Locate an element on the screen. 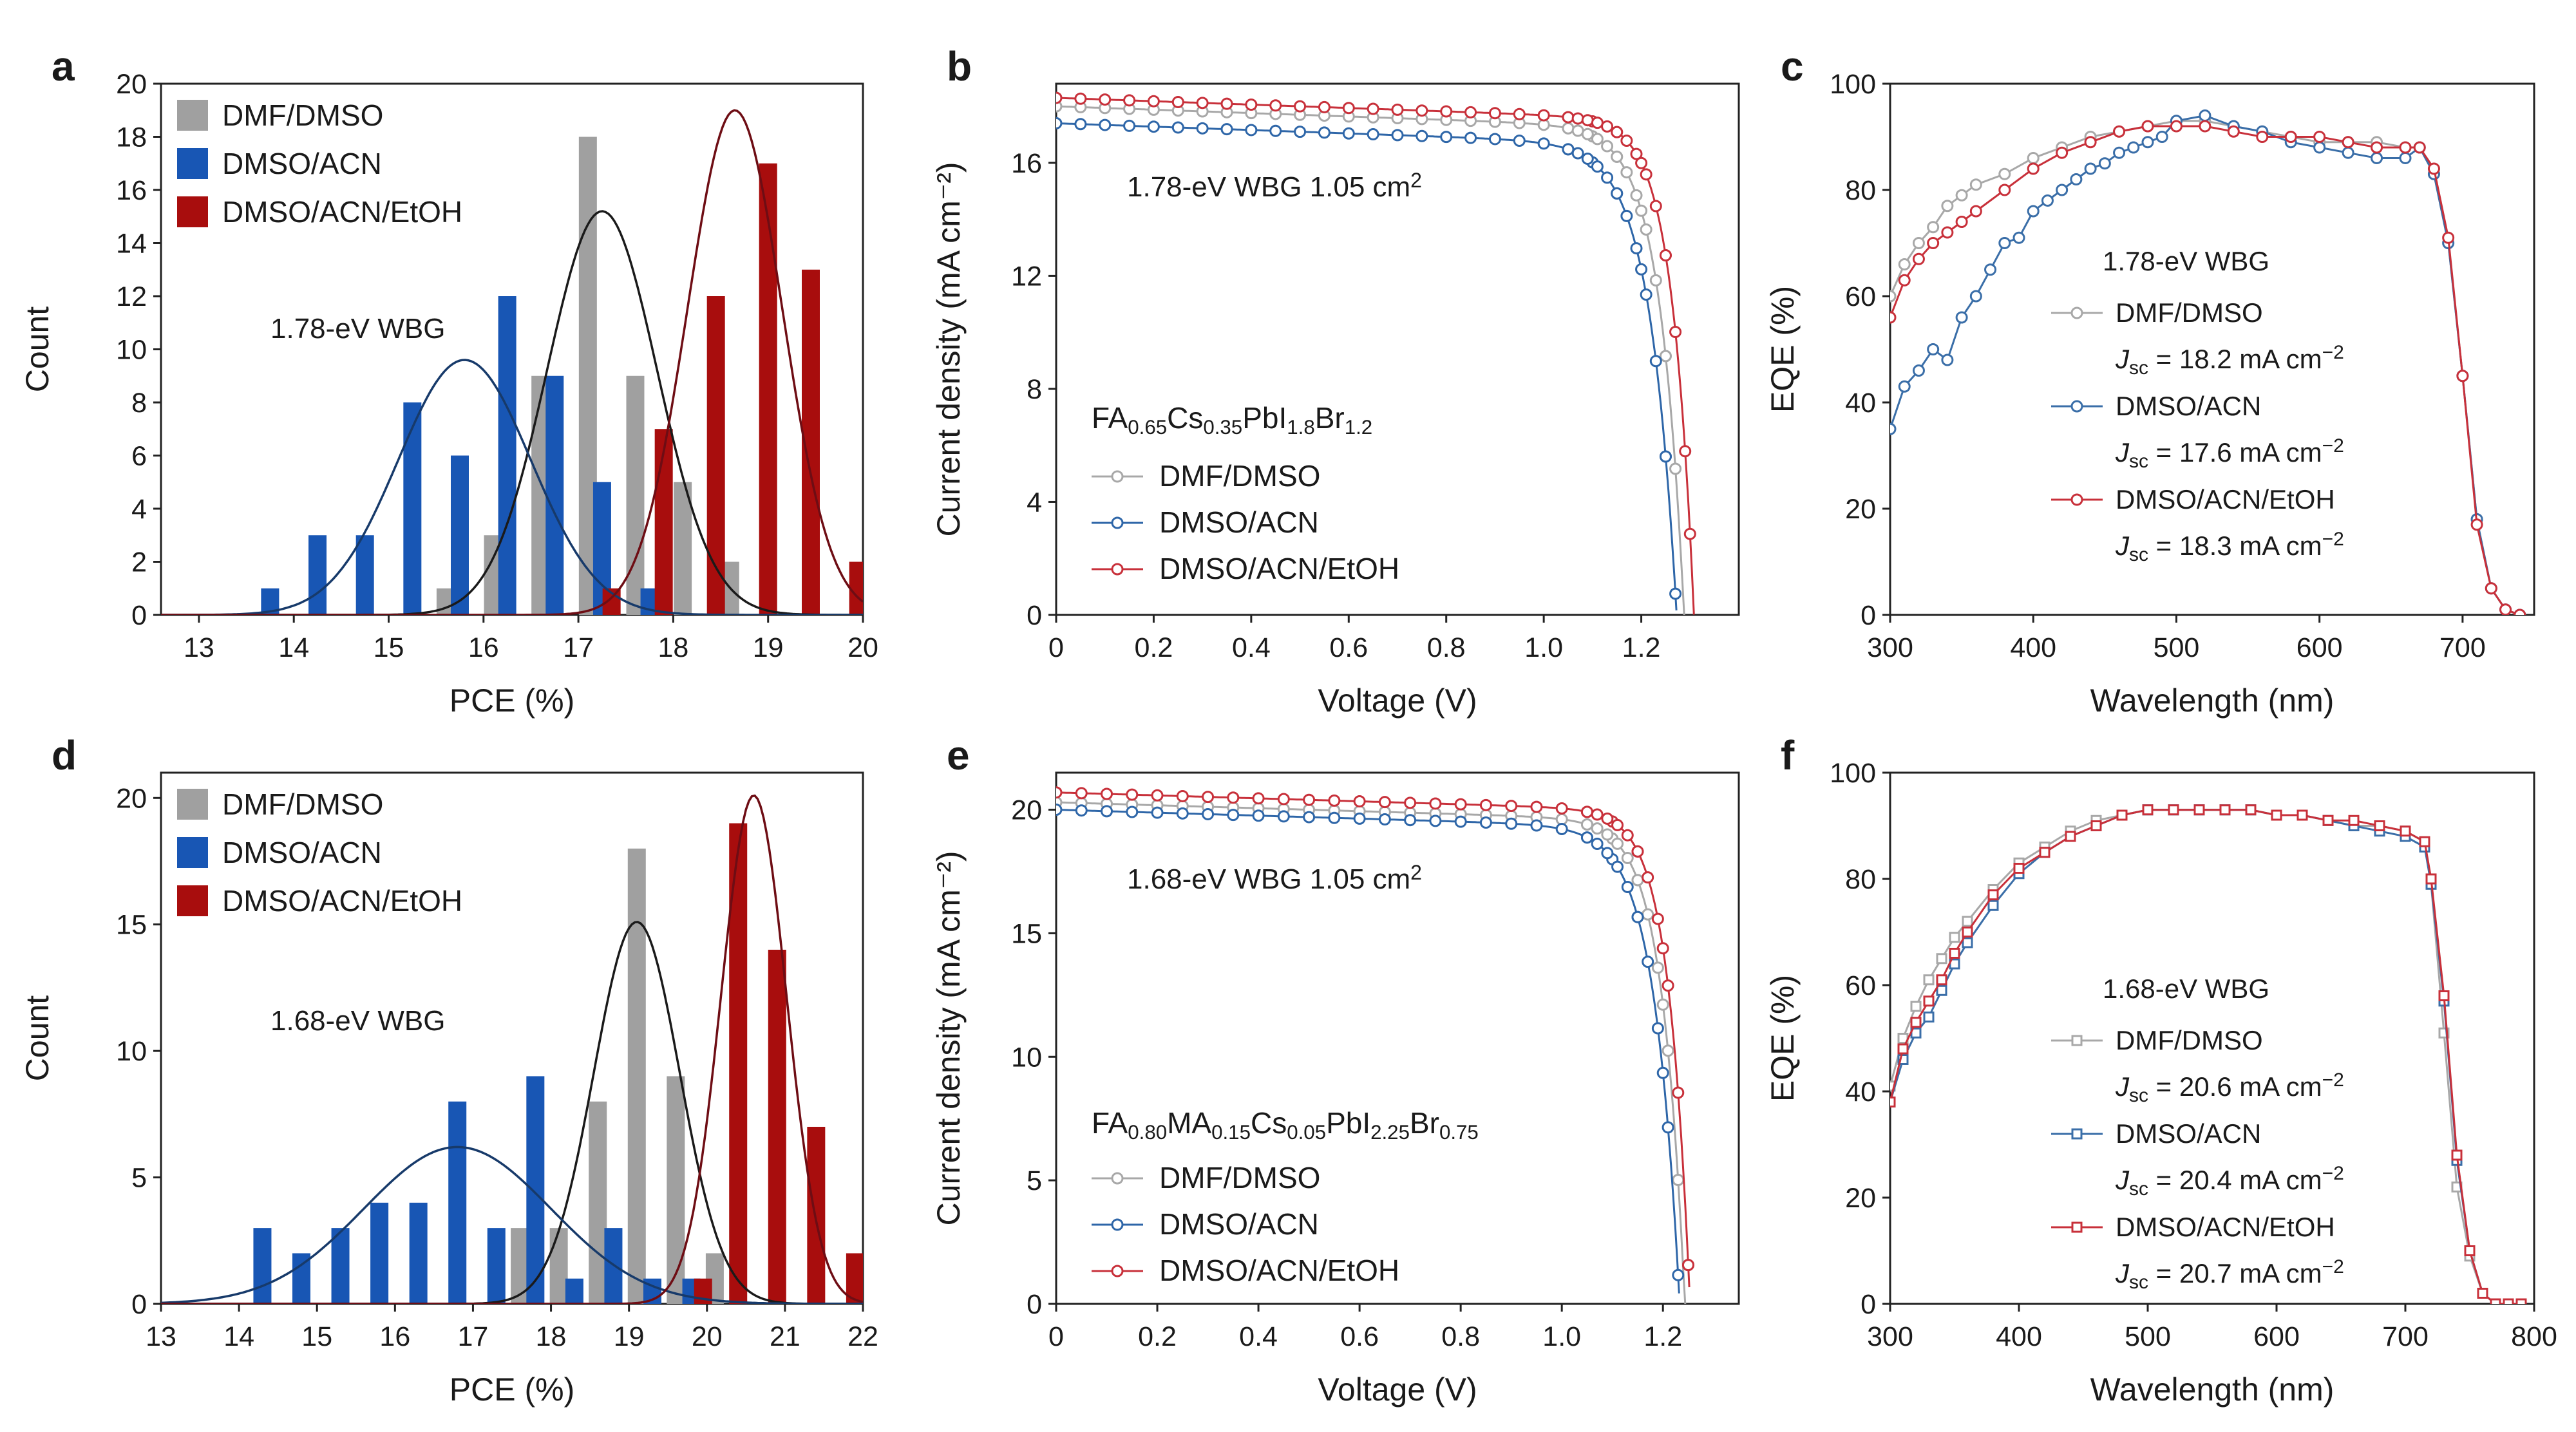  jsc-value: = 18.2 mA cm is located at coordinates (2235, 359).